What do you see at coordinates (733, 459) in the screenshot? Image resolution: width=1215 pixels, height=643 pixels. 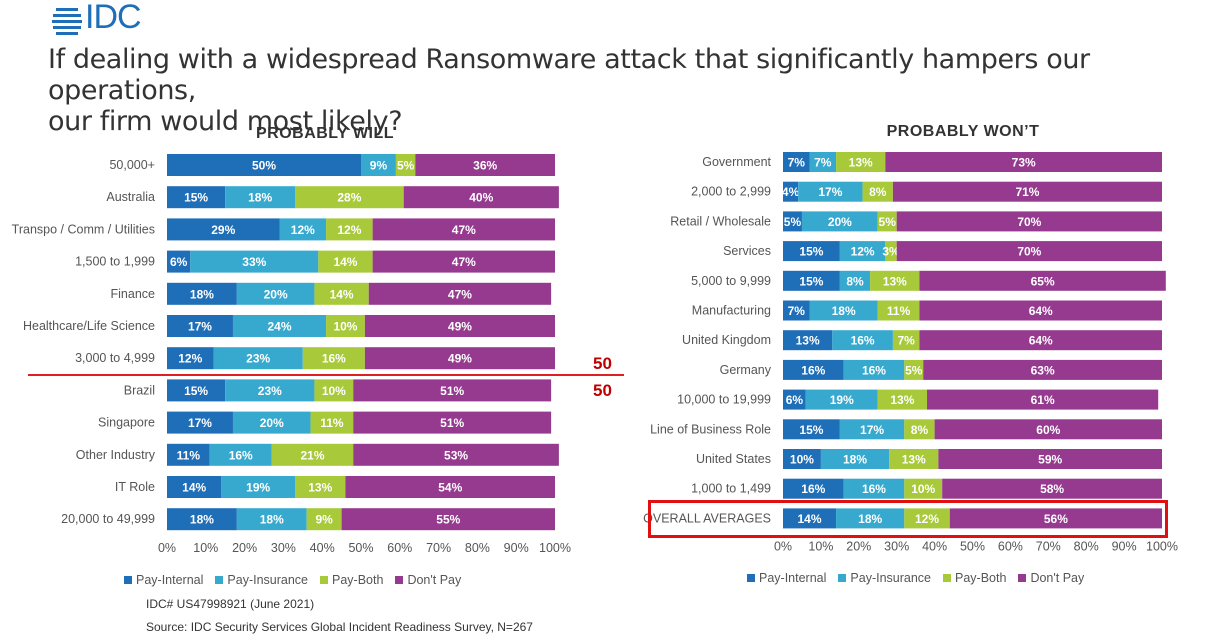 I see `category-label: United States` at bounding box center [733, 459].